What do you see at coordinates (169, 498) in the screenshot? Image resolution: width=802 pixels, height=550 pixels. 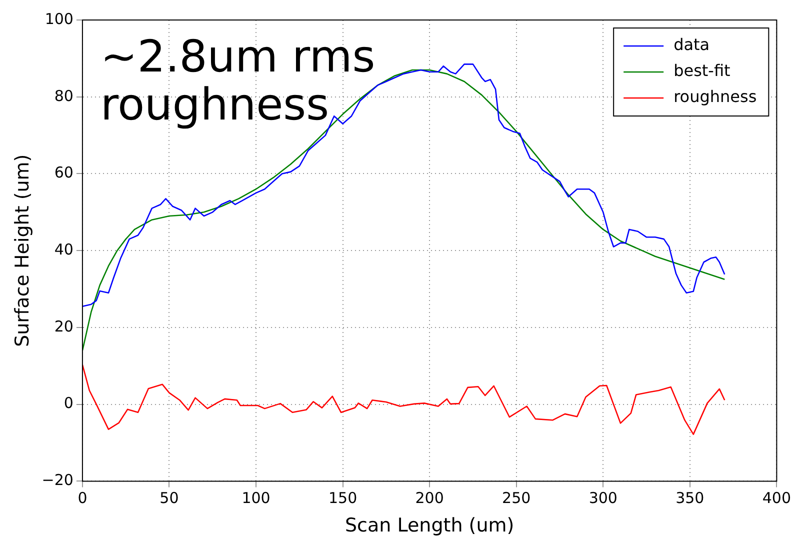 I see `x-tick-label: 50` at bounding box center [169, 498].